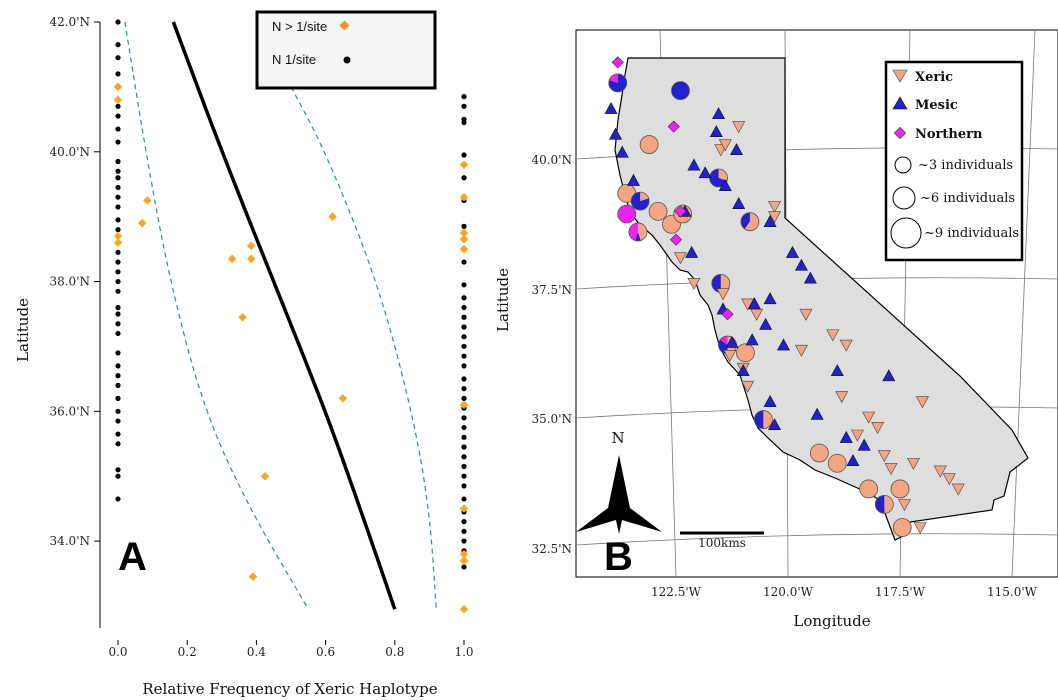 The height and width of the screenshot is (700, 1058). What do you see at coordinates (906, 233) in the screenshot?
I see `legend-large-circle-icon` at bounding box center [906, 233].